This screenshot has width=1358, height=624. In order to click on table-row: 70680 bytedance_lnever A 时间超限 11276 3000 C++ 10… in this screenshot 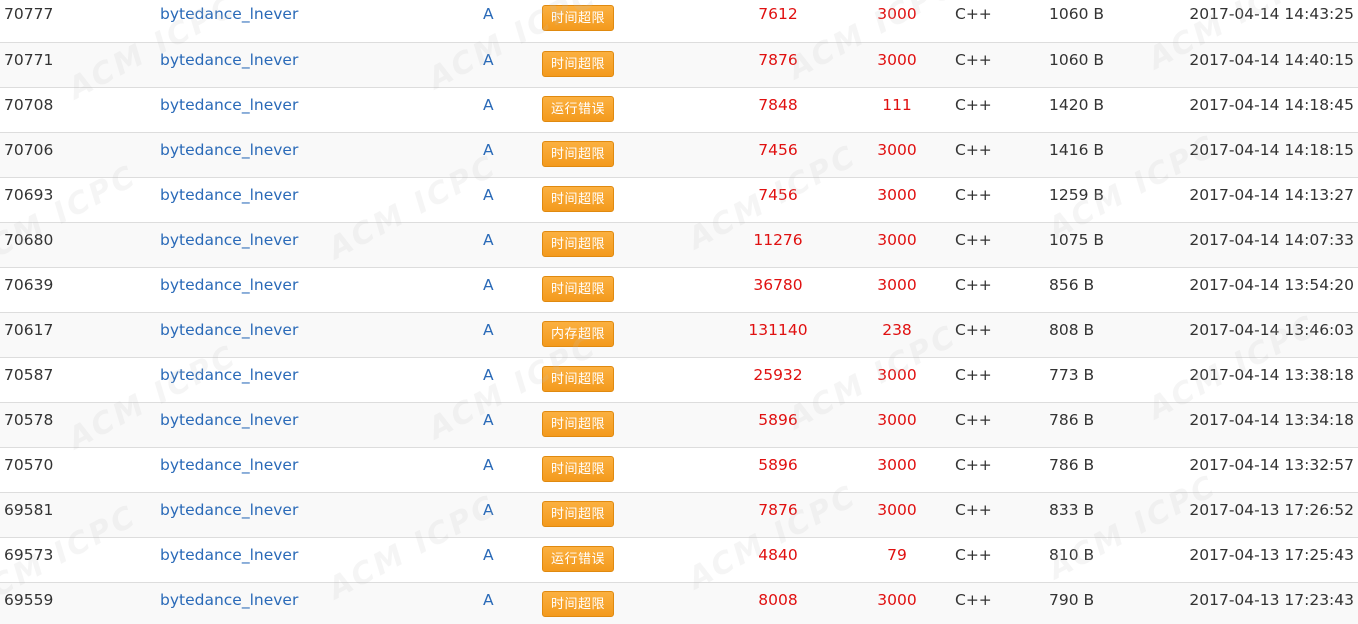, I will do `click(679, 244)`.